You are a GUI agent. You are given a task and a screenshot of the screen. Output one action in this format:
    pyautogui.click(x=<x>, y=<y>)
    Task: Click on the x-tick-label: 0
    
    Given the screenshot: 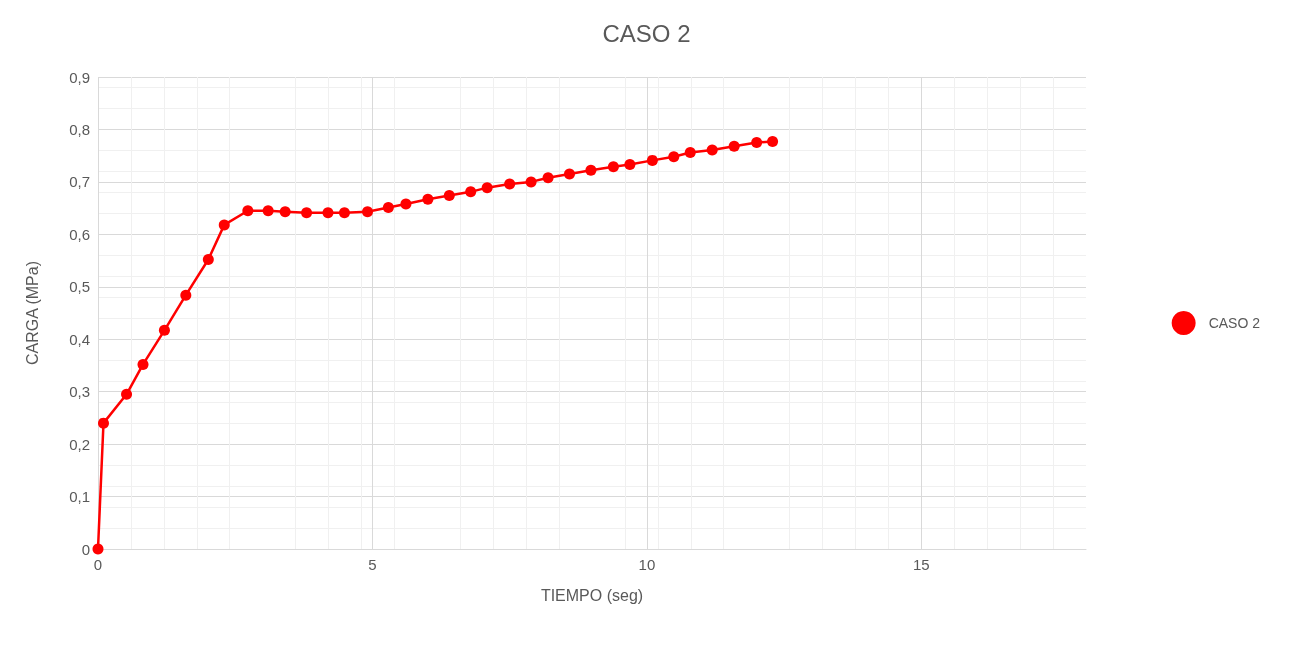 What is the action you would take?
    pyautogui.click(x=98, y=564)
    